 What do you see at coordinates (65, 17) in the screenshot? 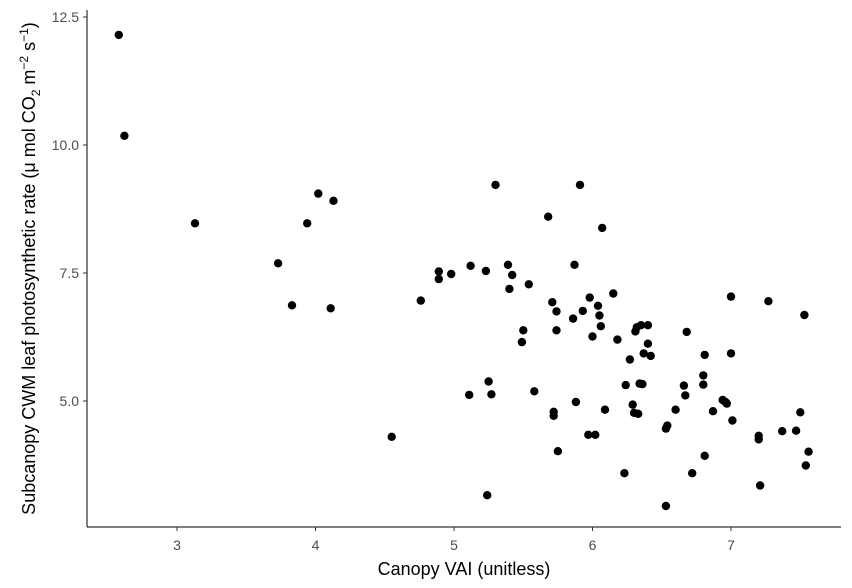
I see `y-tick-label: 12.5` at bounding box center [65, 17].